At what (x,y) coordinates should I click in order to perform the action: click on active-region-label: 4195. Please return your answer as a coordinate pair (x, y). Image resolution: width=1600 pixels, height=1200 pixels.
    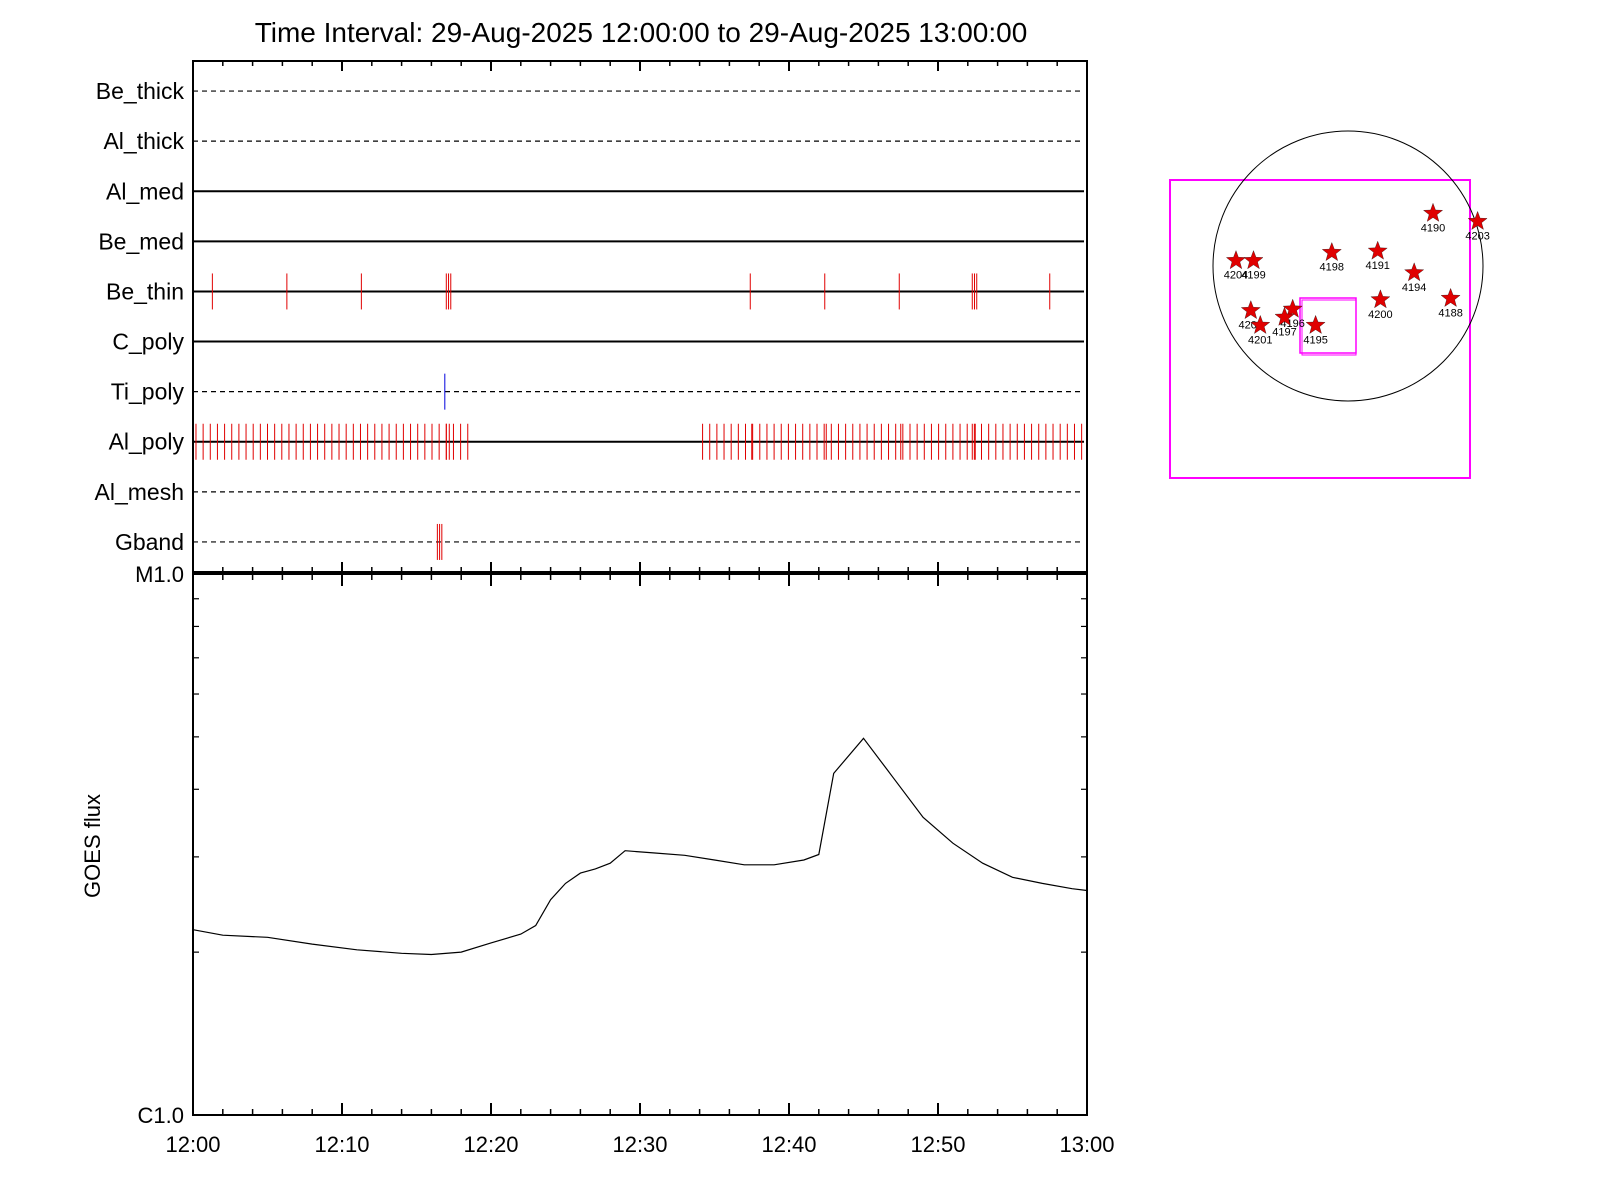
    Looking at the image, I should click on (1315, 340).